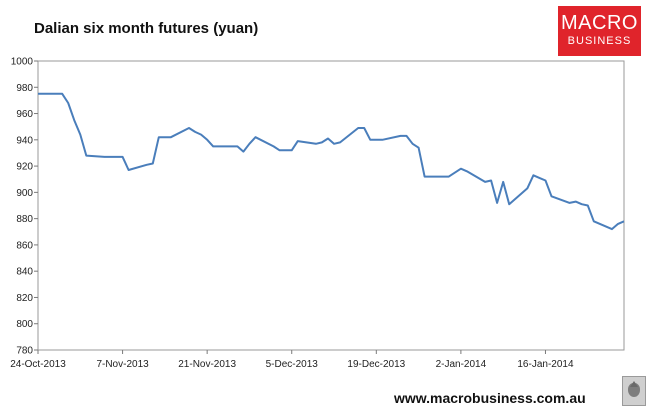 Image resolution: width=654 pixels, height=413 pixels. Describe the element at coordinates (24, 167) in the screenshot. I see `y-tick-label: 920` at that location.